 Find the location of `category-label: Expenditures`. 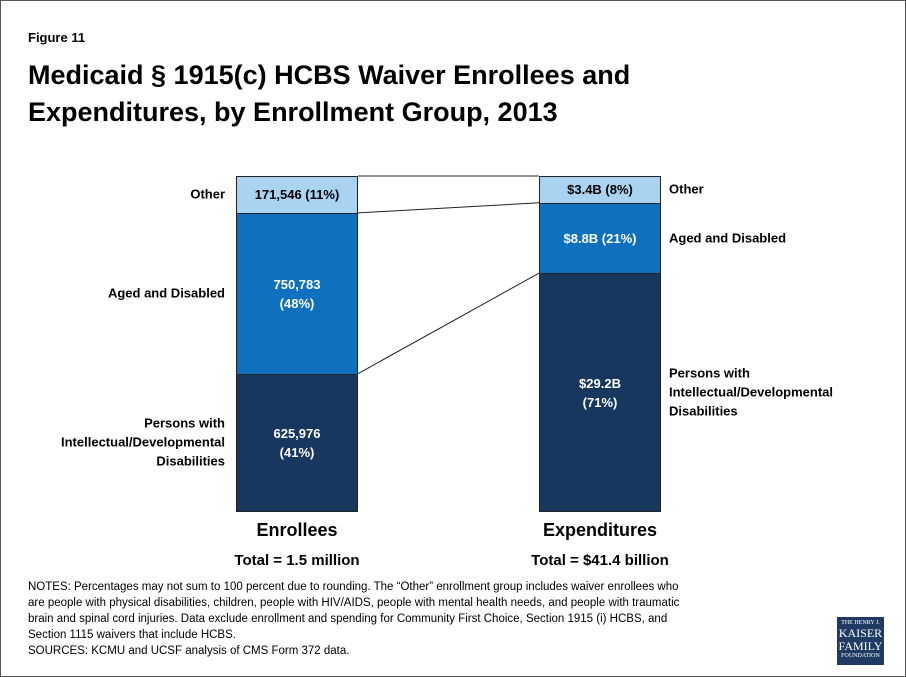

category-label: Expenditures is located at coordinates (600, 530).